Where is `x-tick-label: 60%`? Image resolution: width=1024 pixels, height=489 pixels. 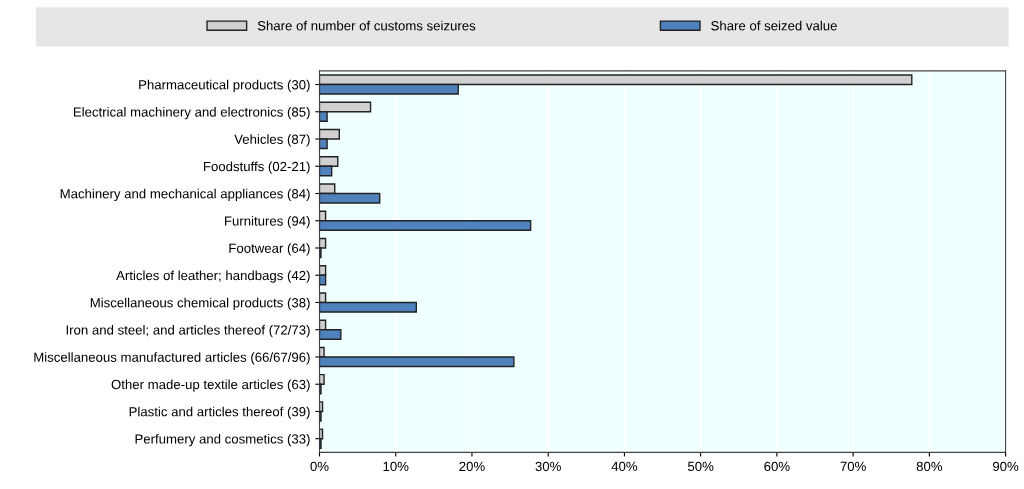
x-tick-label: 60% is located at coordinates (777, 466).